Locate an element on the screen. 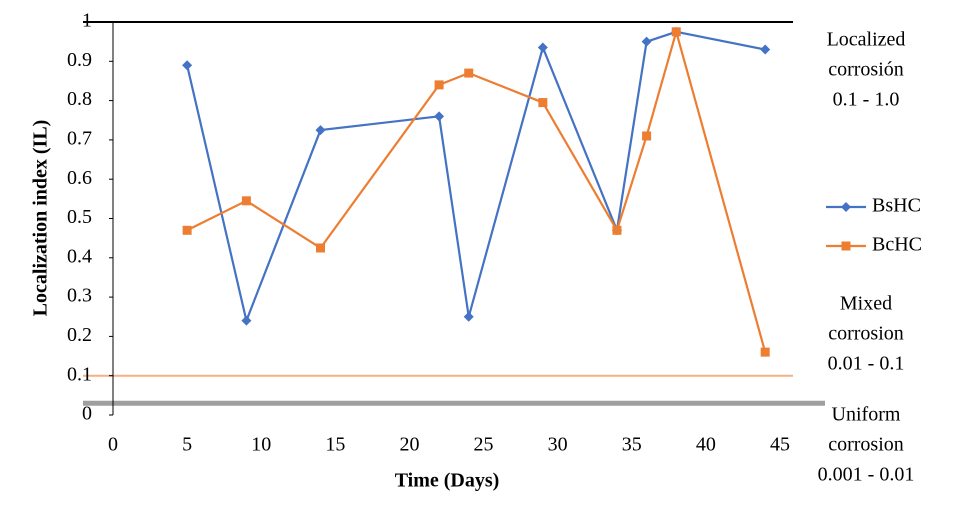 This screenshot has width=953, height=520. x-tick-label: 10 is located at coordinates (261, 445).